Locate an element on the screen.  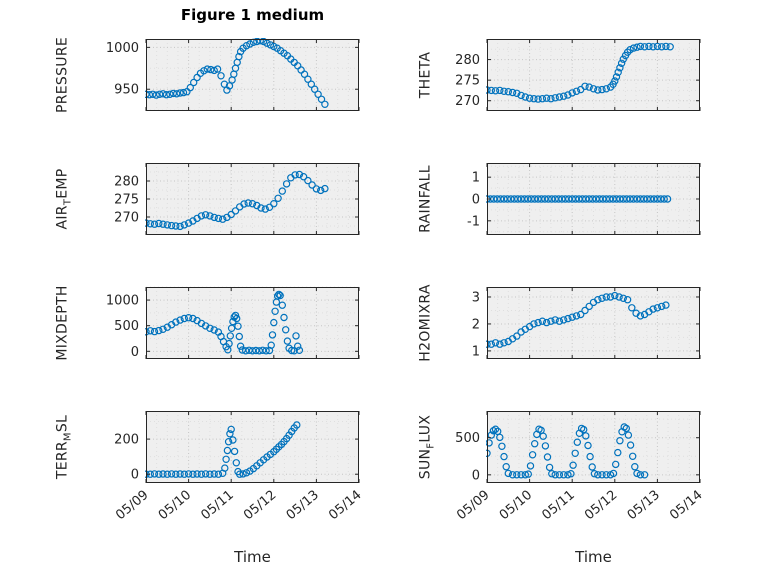
data-series-sun-flux is located at coordinates (567, 451).